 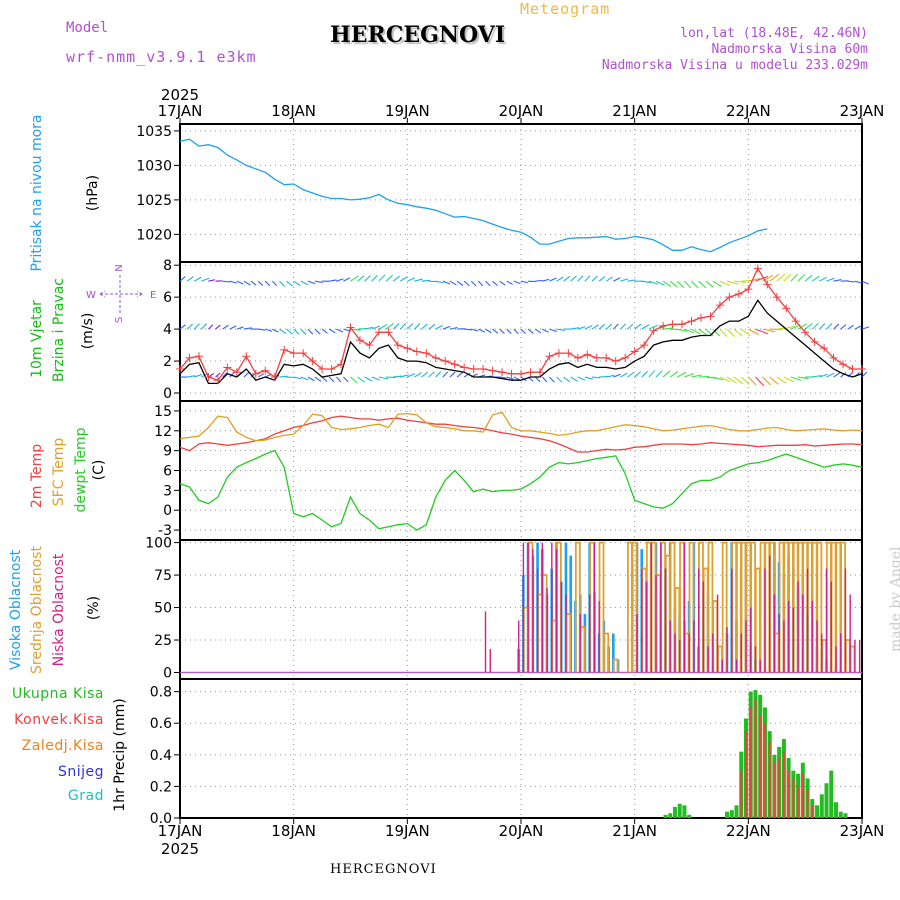 What do you see at coordinates (87, 28) in the screenshot?
I see `model-label: Model` at bounding box center [87, 28].